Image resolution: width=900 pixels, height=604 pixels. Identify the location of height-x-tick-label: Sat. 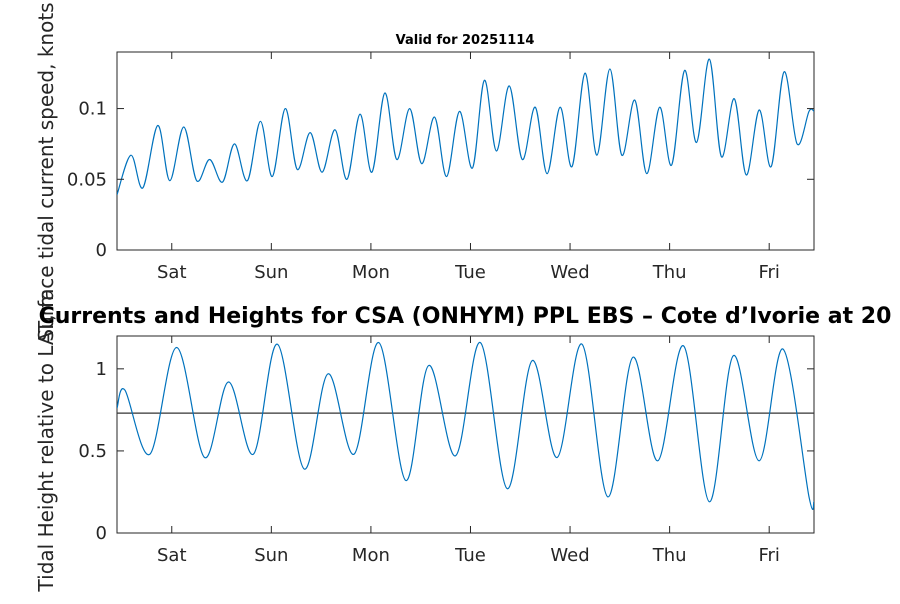
(172, 555).